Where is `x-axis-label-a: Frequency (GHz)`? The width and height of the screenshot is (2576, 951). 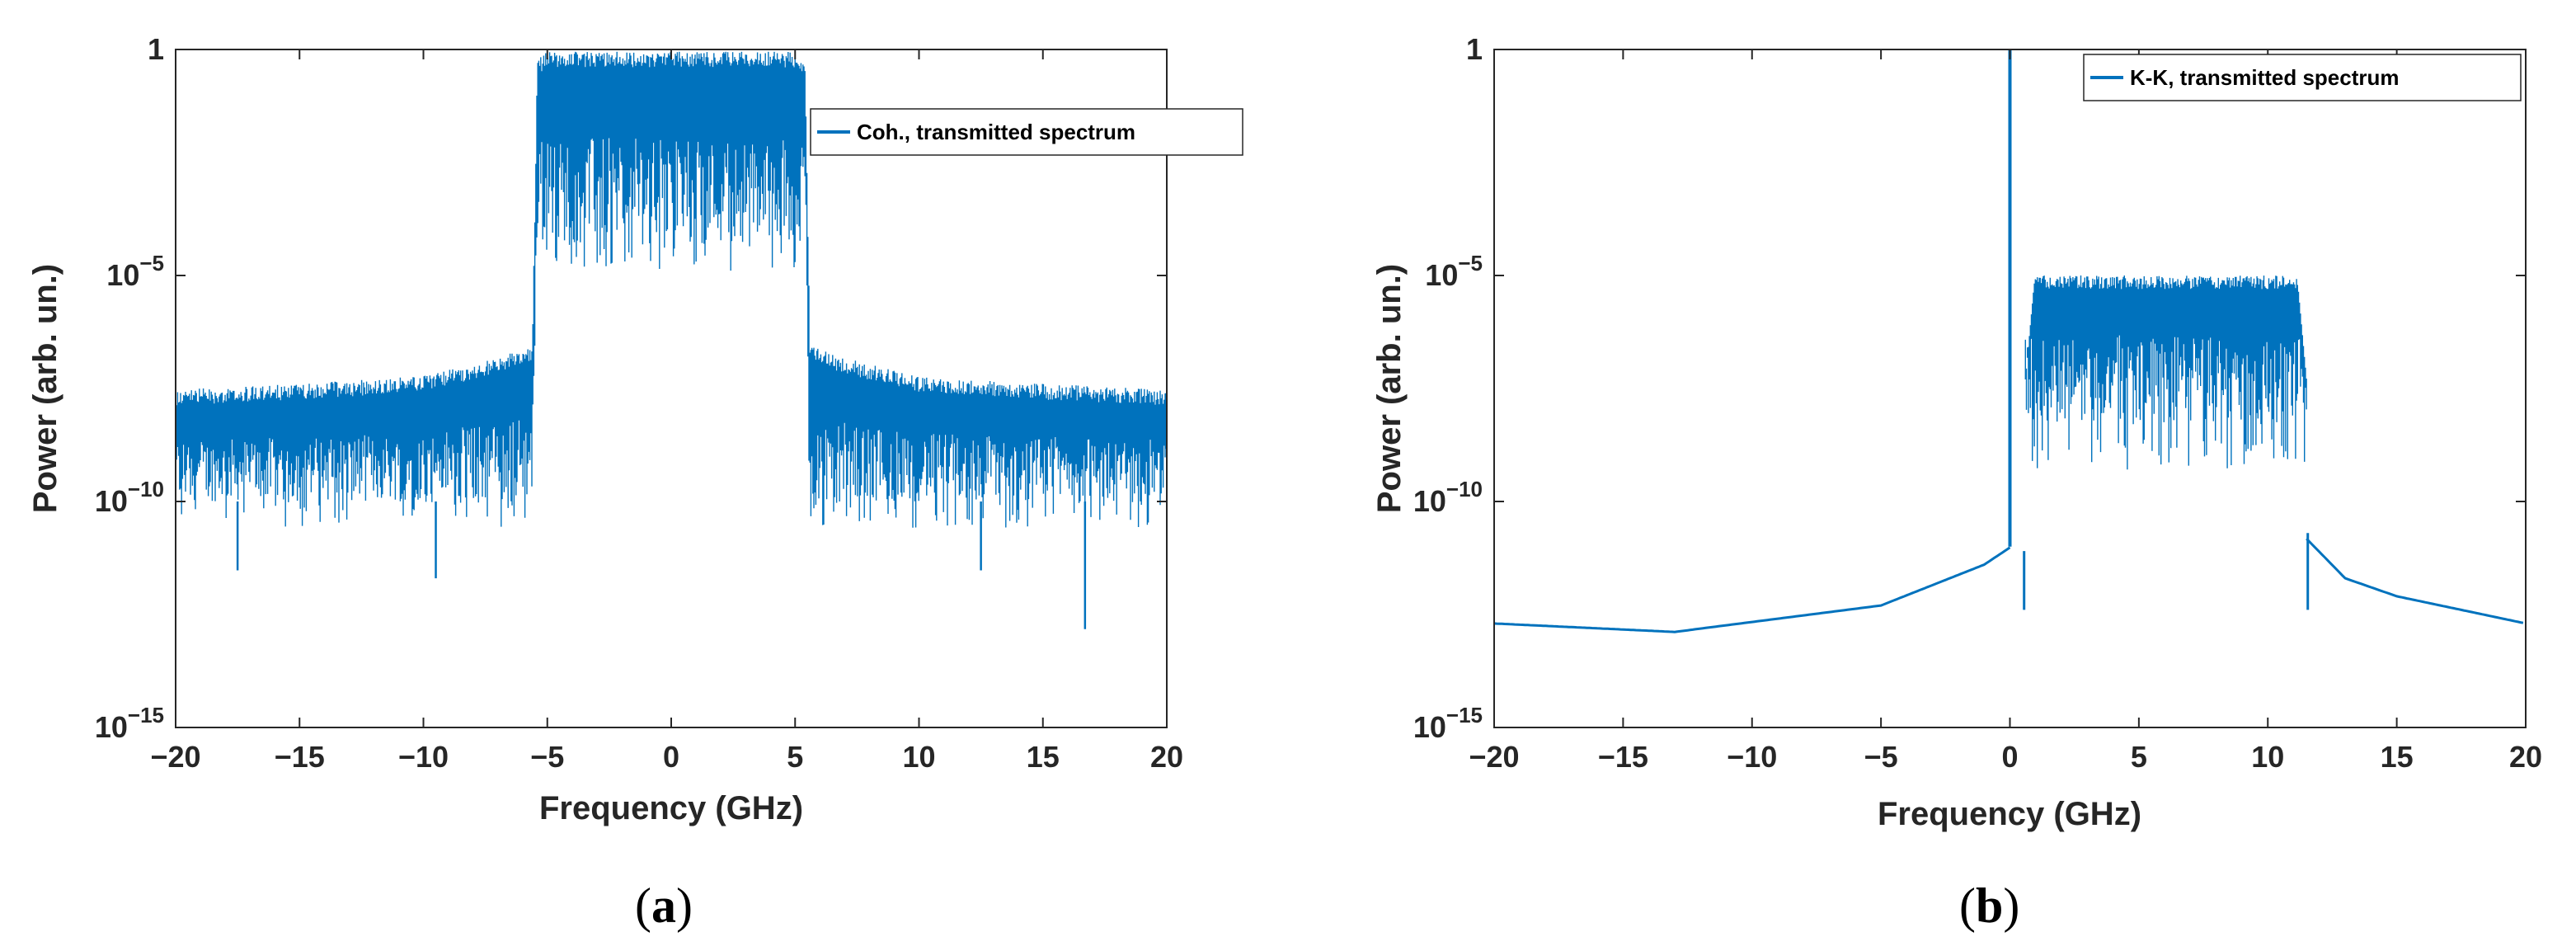 x-axis-label-a: Frequency (GHz) is located at coordinates (671, 808).